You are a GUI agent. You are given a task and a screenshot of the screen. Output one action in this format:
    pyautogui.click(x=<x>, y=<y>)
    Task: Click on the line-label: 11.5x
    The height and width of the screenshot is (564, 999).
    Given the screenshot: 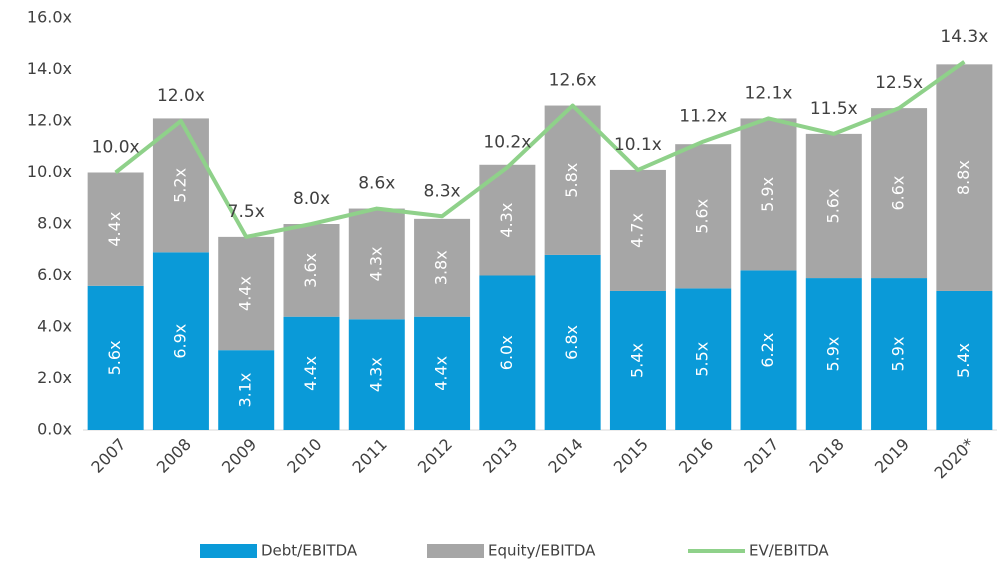 What is the action you would take?
    pyautogui.click(x=834, y=109)
    